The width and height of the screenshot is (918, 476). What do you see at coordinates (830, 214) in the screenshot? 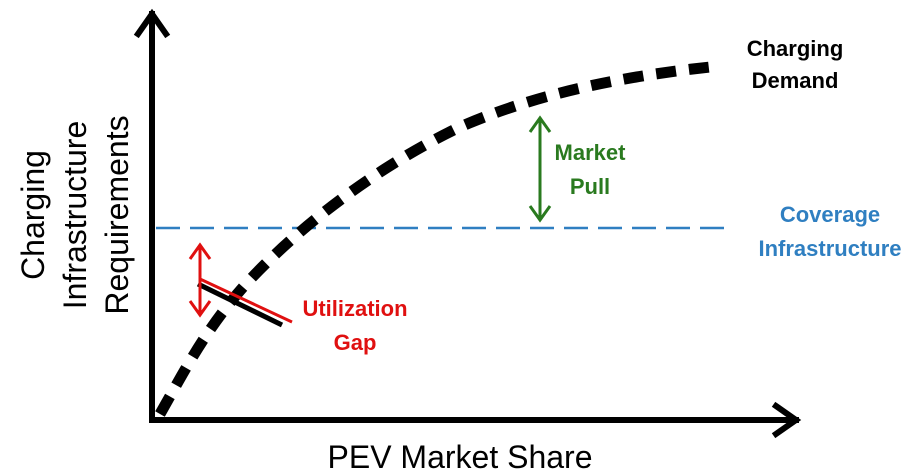
I see `coverage-label: Coverage` at bounding box center [830, 214].